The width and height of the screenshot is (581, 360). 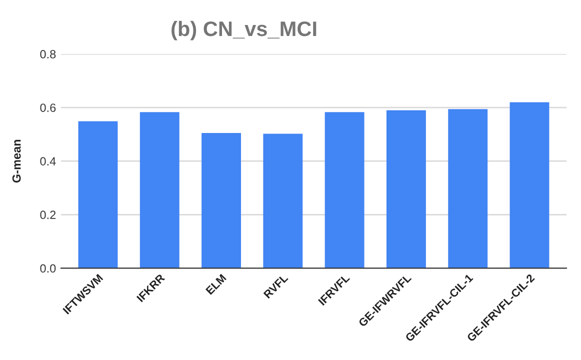 I want to click on y-tick-label: 0.2, so click(x=48, y=215).